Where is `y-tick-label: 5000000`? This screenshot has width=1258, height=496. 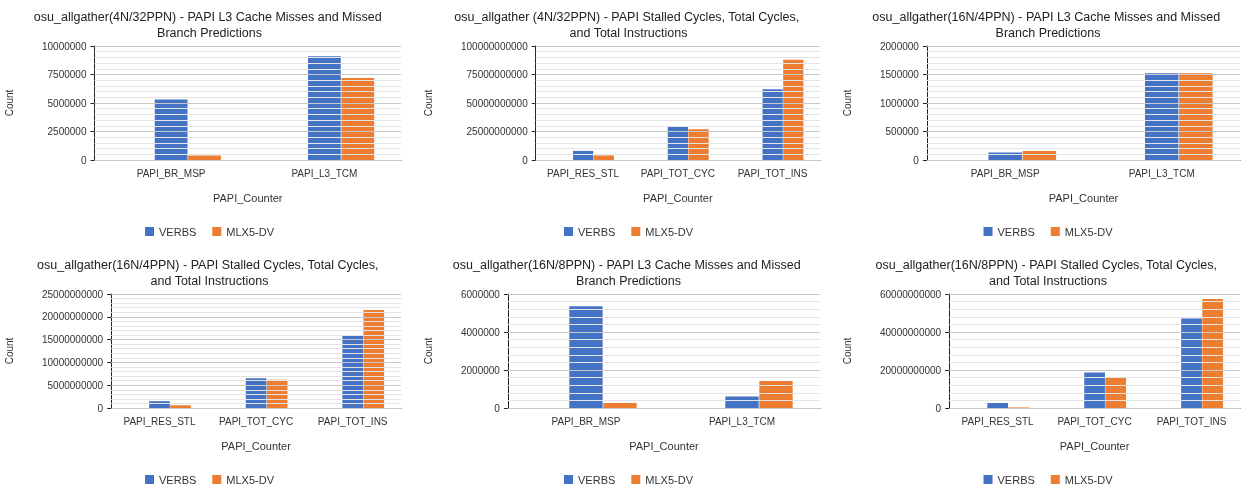
y-tick-label: 5000000 is located at coordinates (67, 103).